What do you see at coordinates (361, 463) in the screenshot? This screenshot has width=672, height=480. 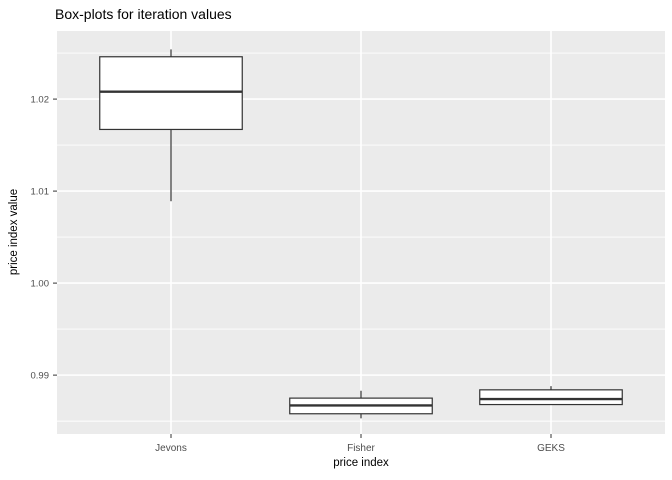 I see `x-axis-title: price index` at bounding box center [361, 463].